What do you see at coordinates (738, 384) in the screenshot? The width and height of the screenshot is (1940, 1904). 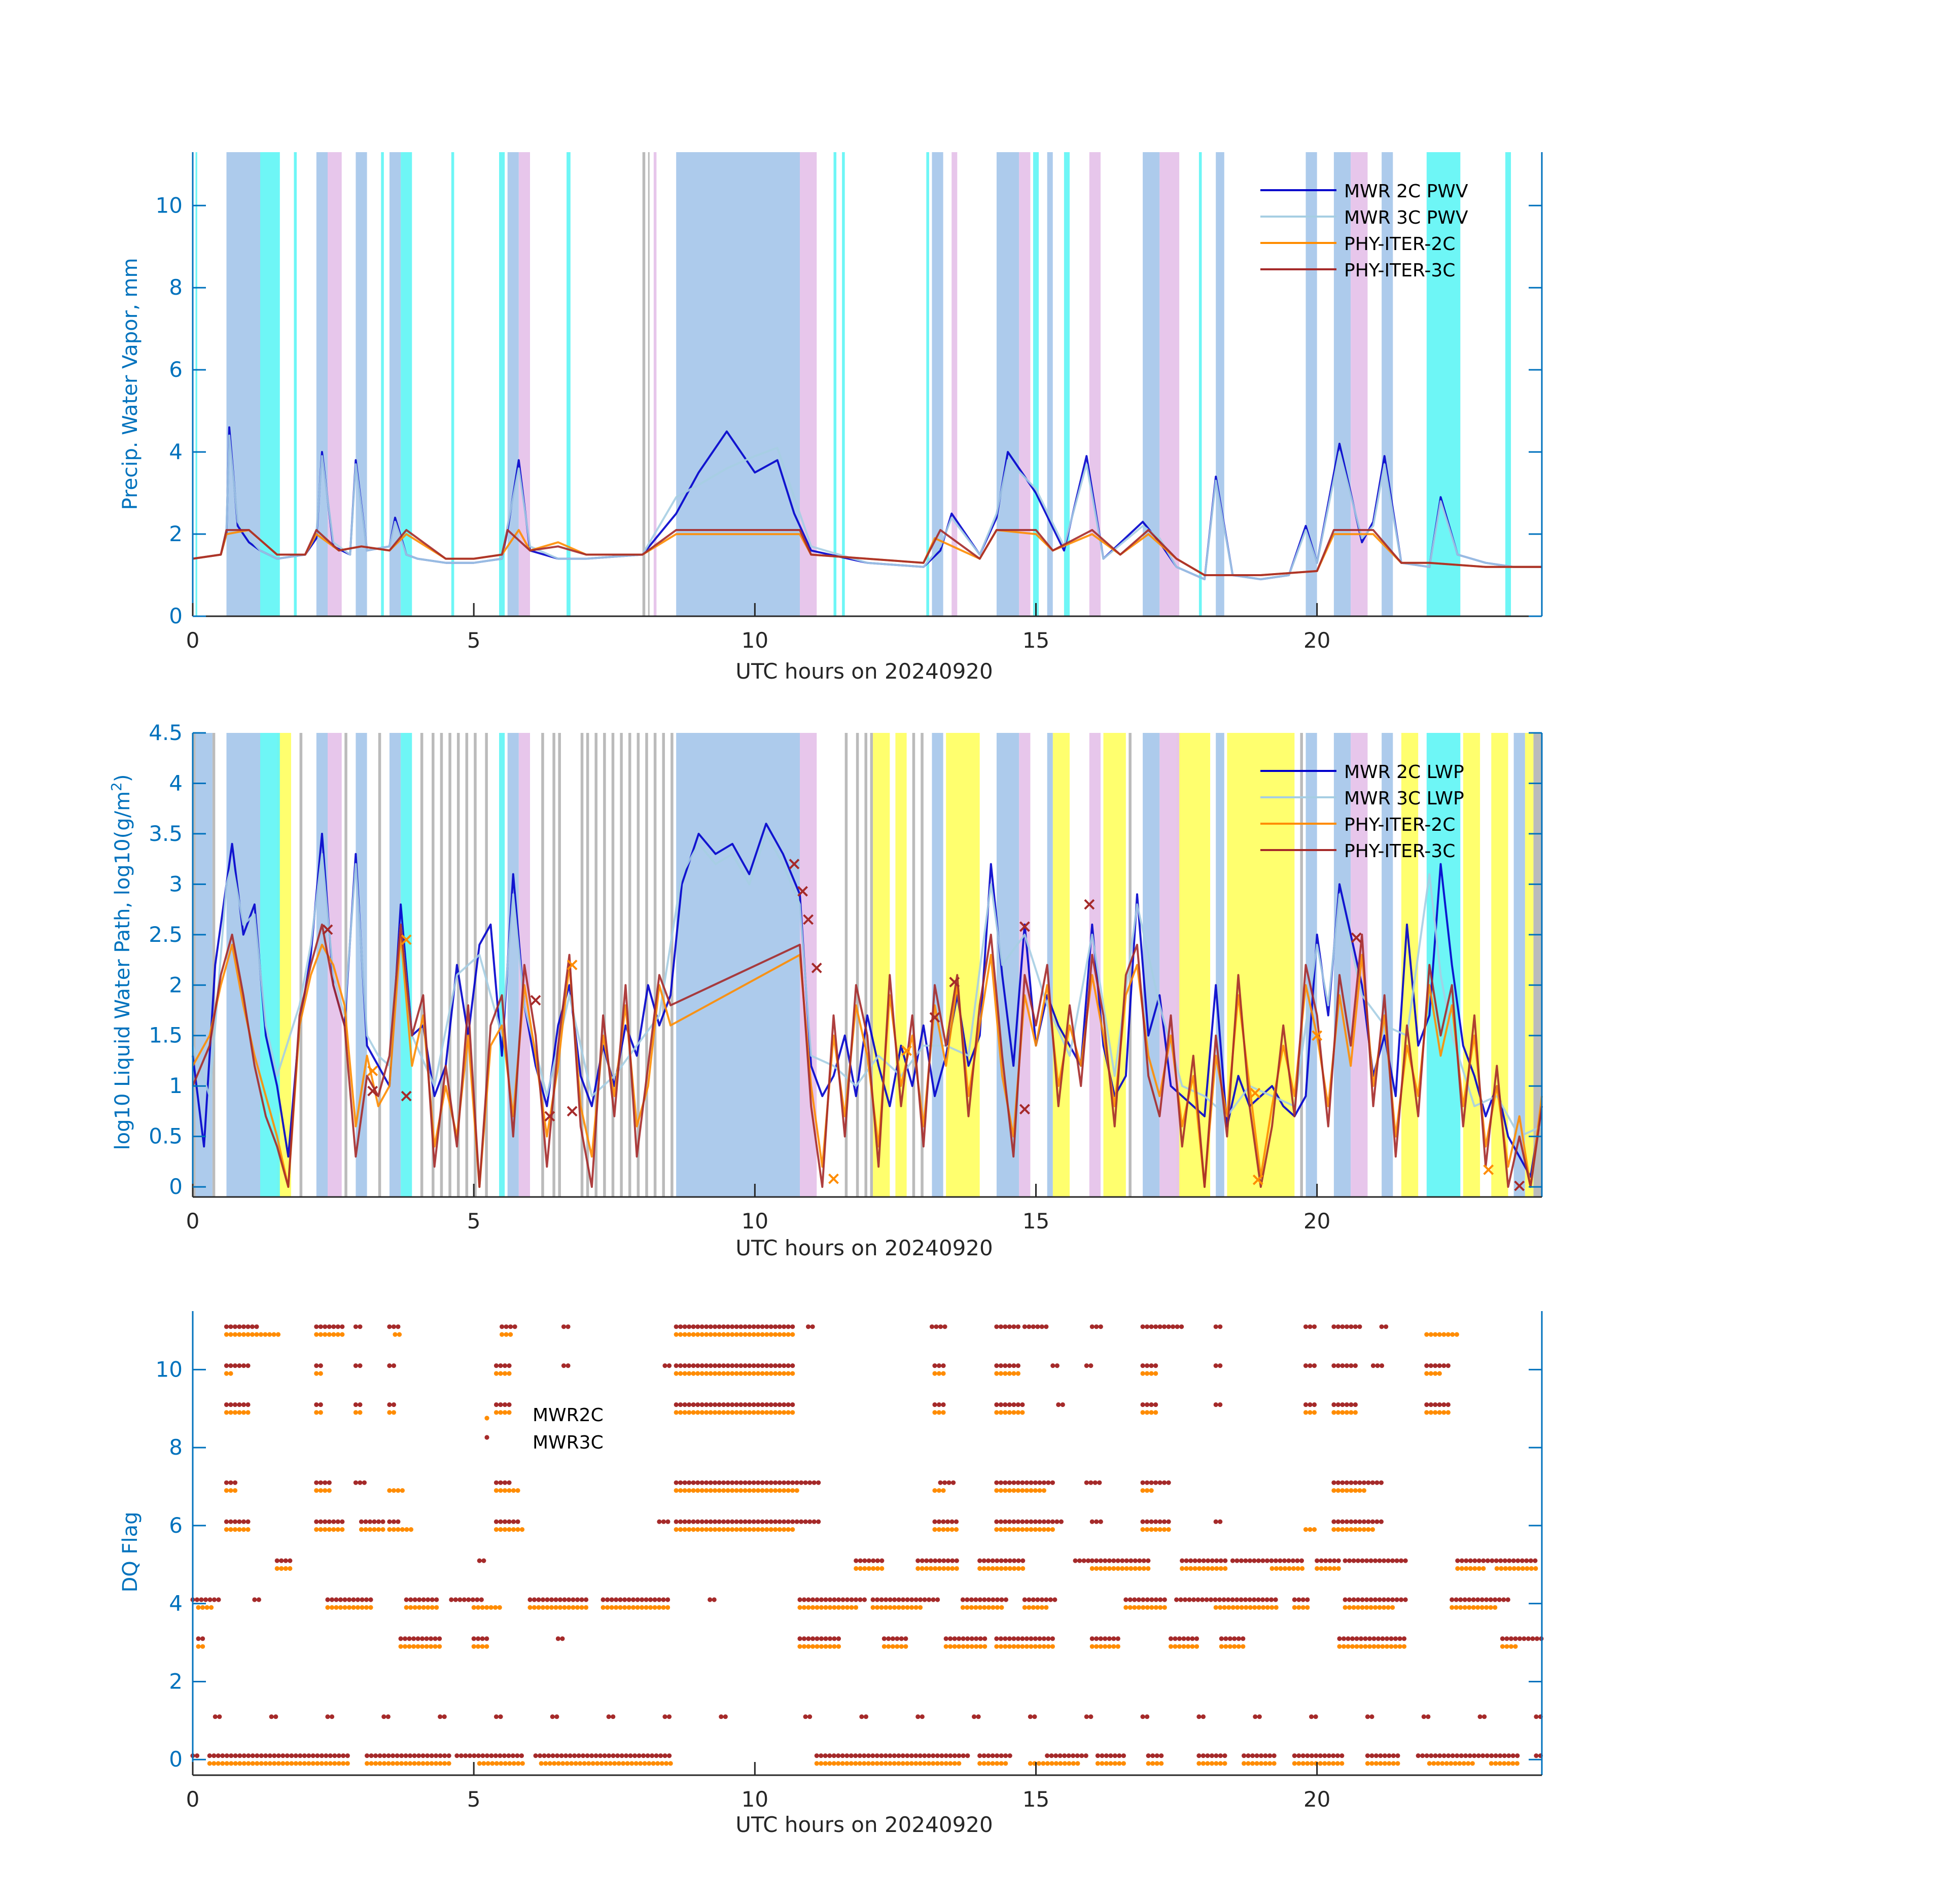 I see `pwv-band-blue` at bounding box center [738, 384].